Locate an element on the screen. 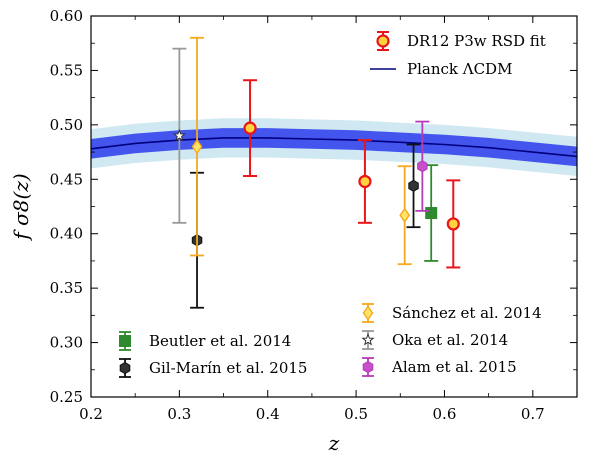  series-beutler-et-al-2014 is located at coordinates (431, 213).